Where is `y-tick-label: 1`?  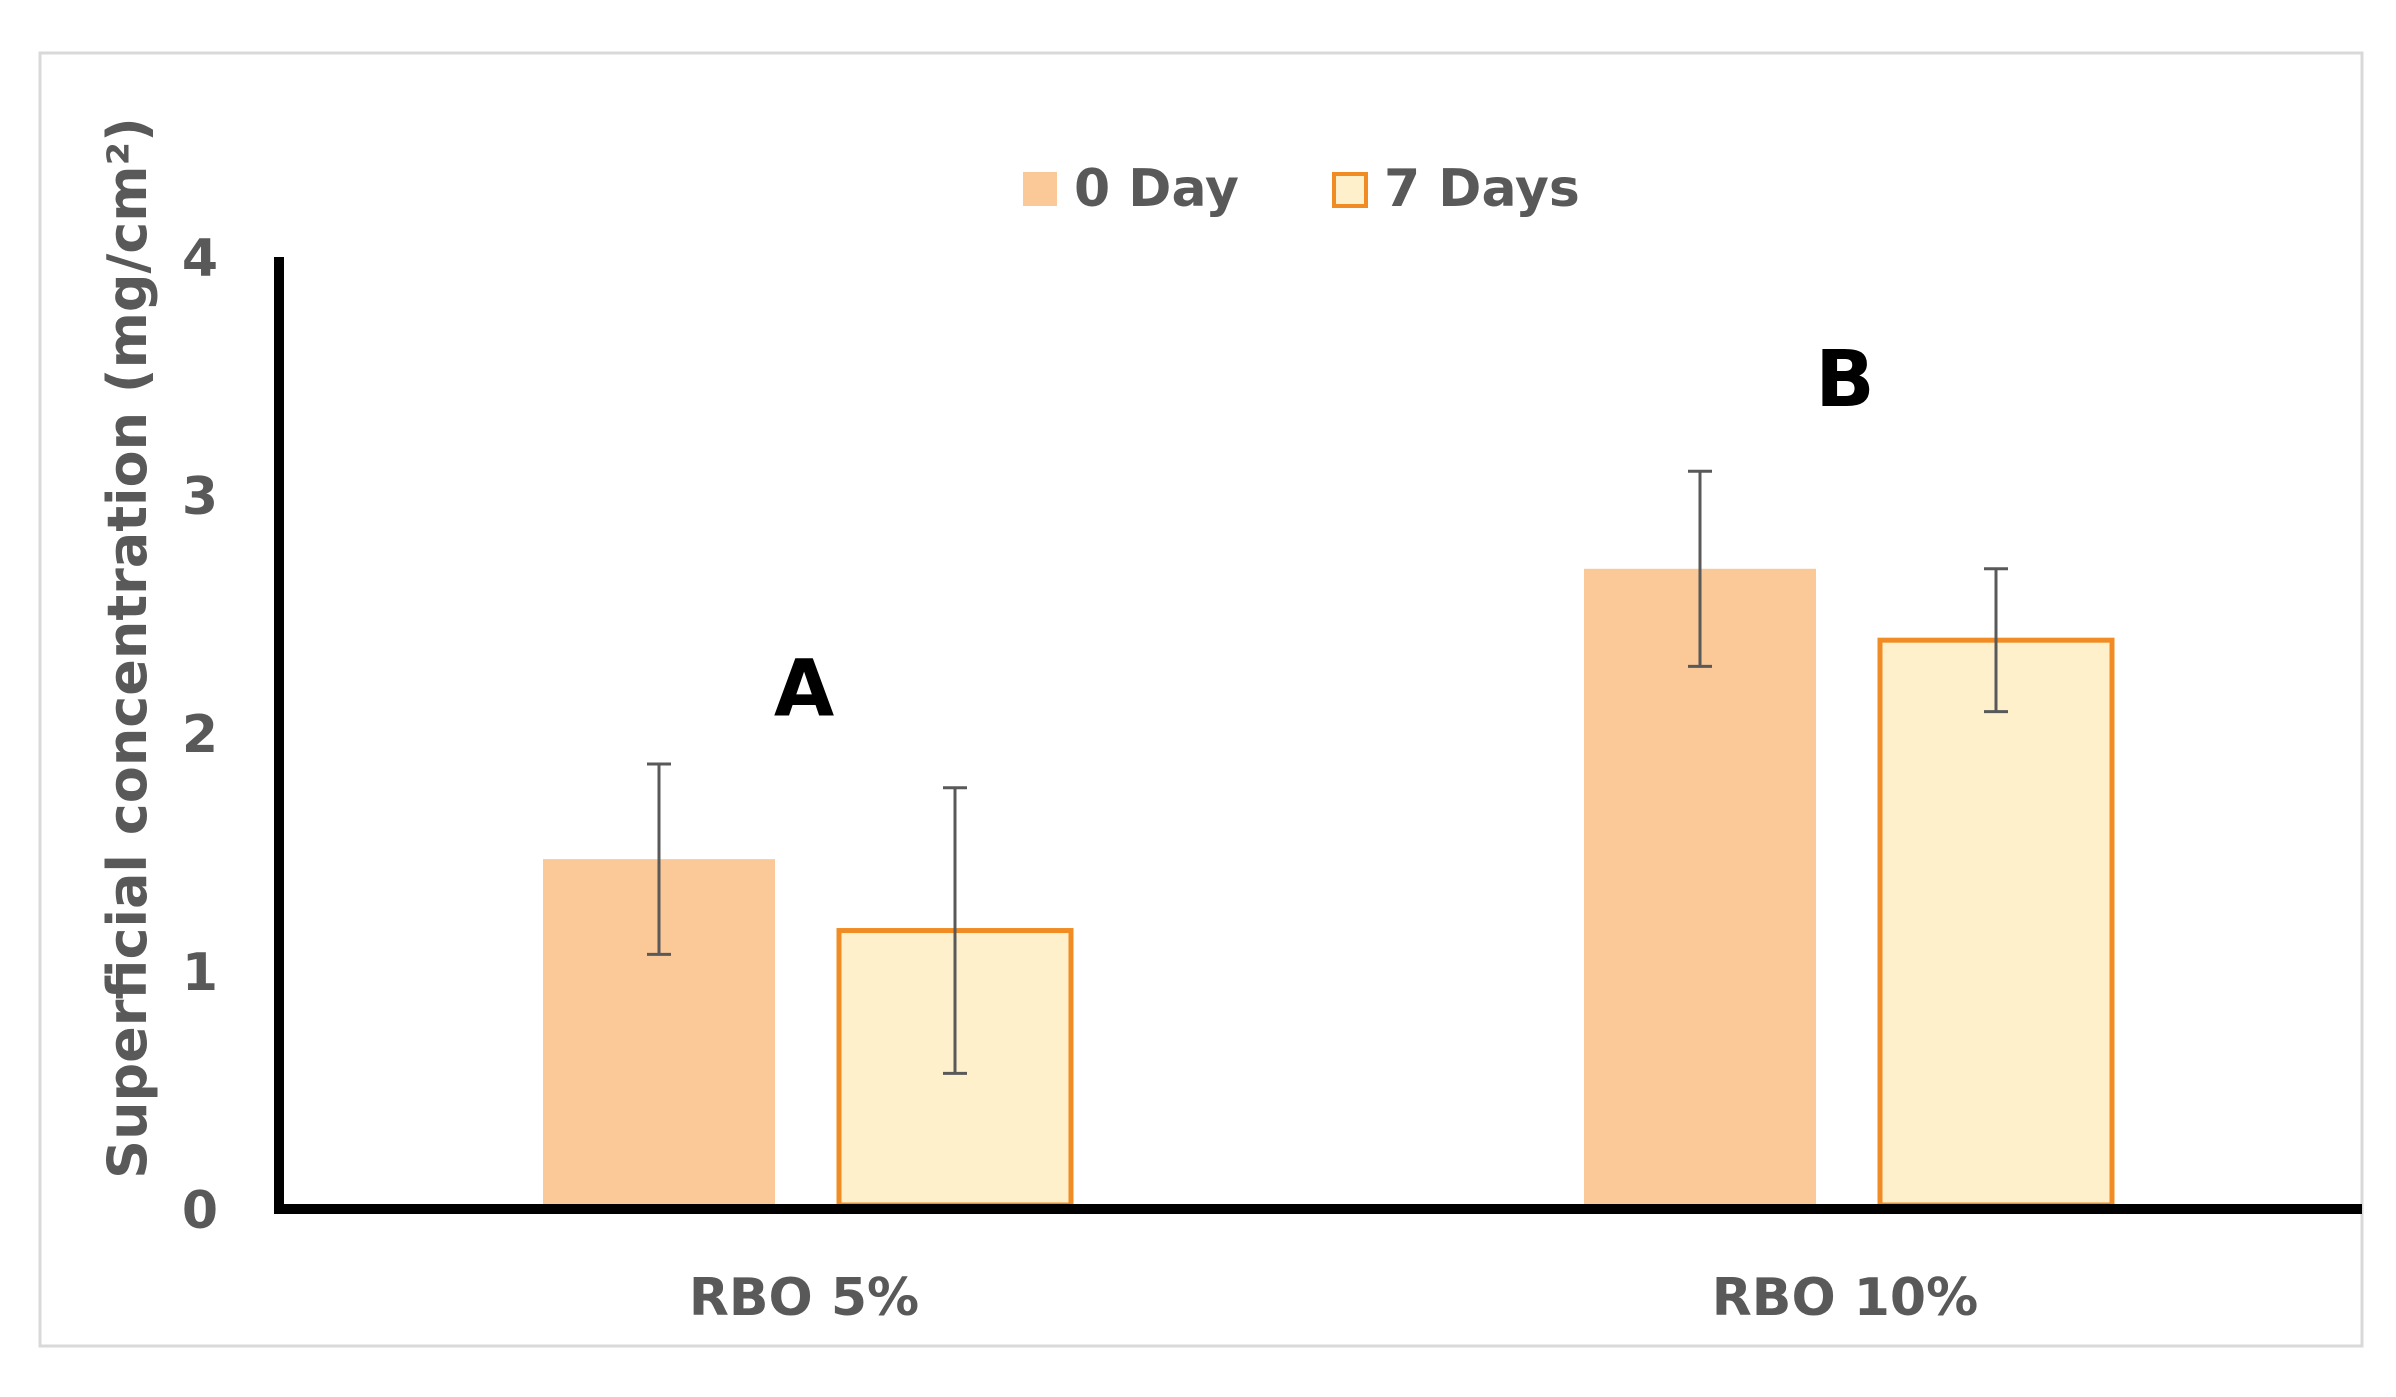 y-tick-label: 1 is located at coordinates (200, 973).